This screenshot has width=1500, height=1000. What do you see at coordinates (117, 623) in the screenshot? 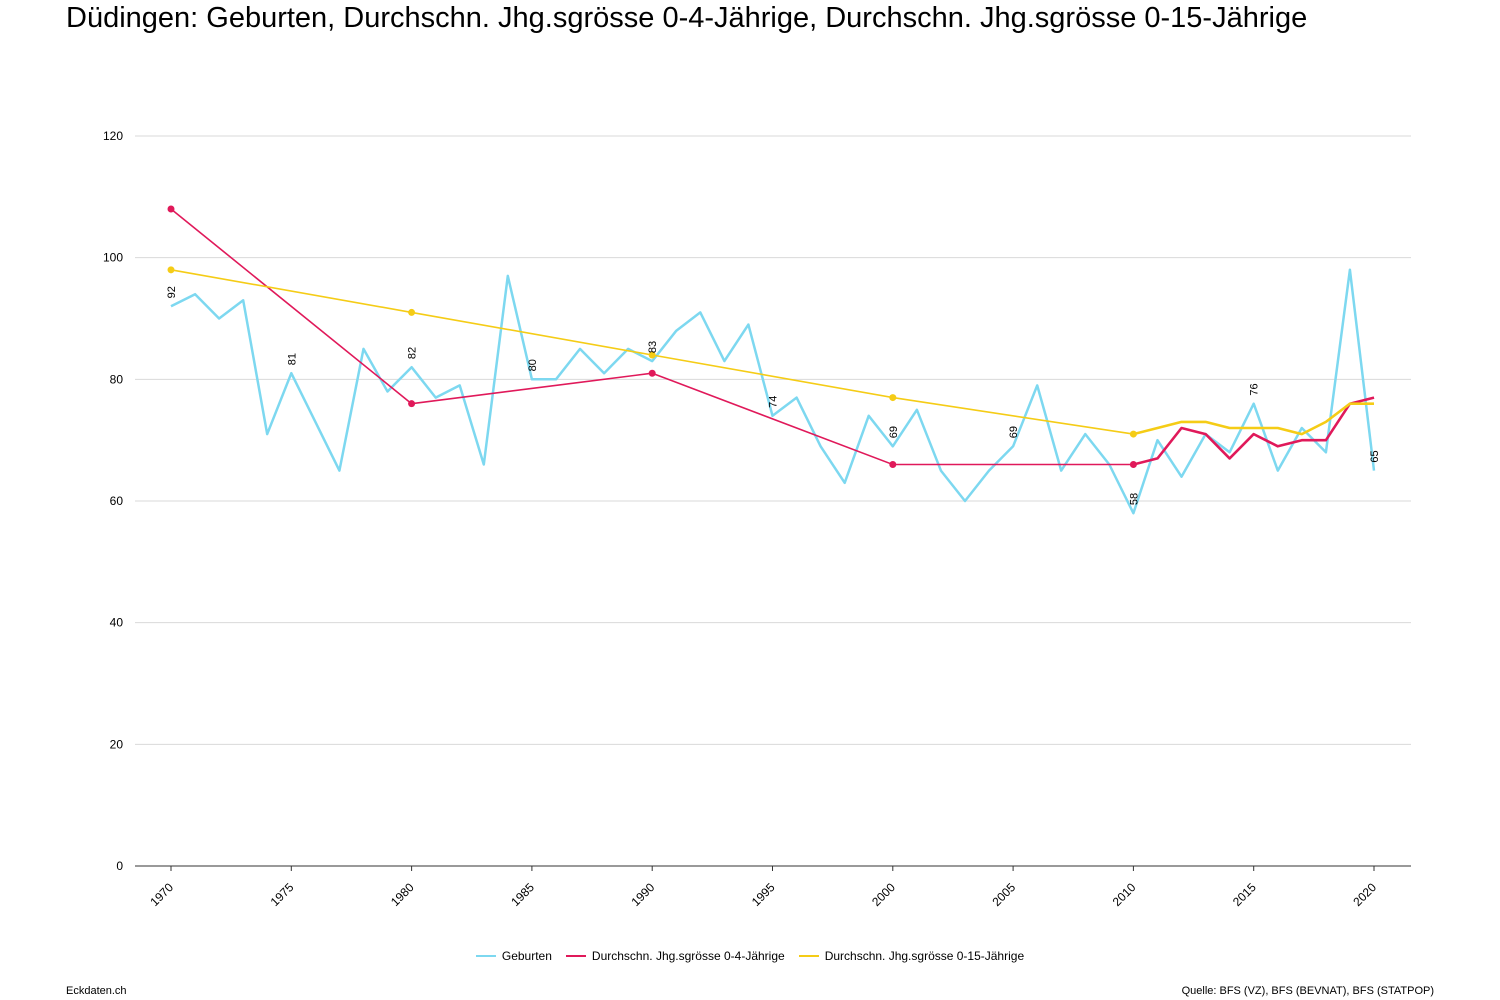
I see `y-tick-label: 40` at bounding box center [117, 623].